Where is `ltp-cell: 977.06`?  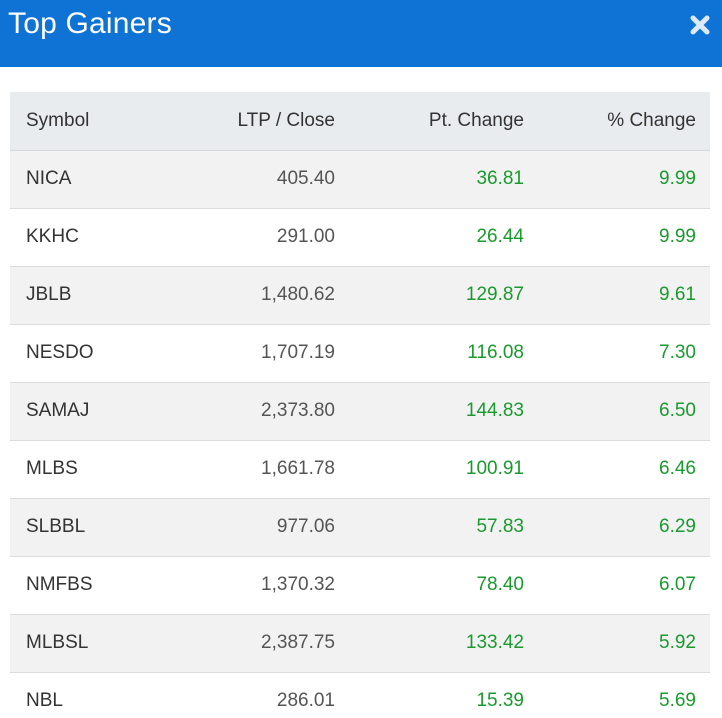
ltp-cell: 977.06 is located at coordinates (259, 527).